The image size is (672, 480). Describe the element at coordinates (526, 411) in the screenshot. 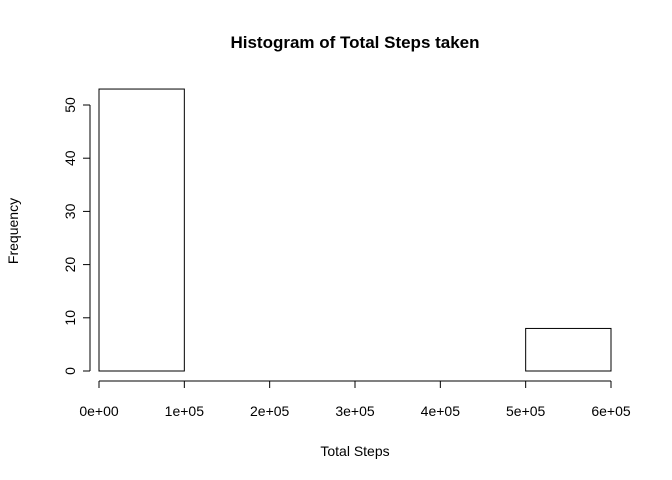

I see `x-tick-label-5: 5e+05` at that location.